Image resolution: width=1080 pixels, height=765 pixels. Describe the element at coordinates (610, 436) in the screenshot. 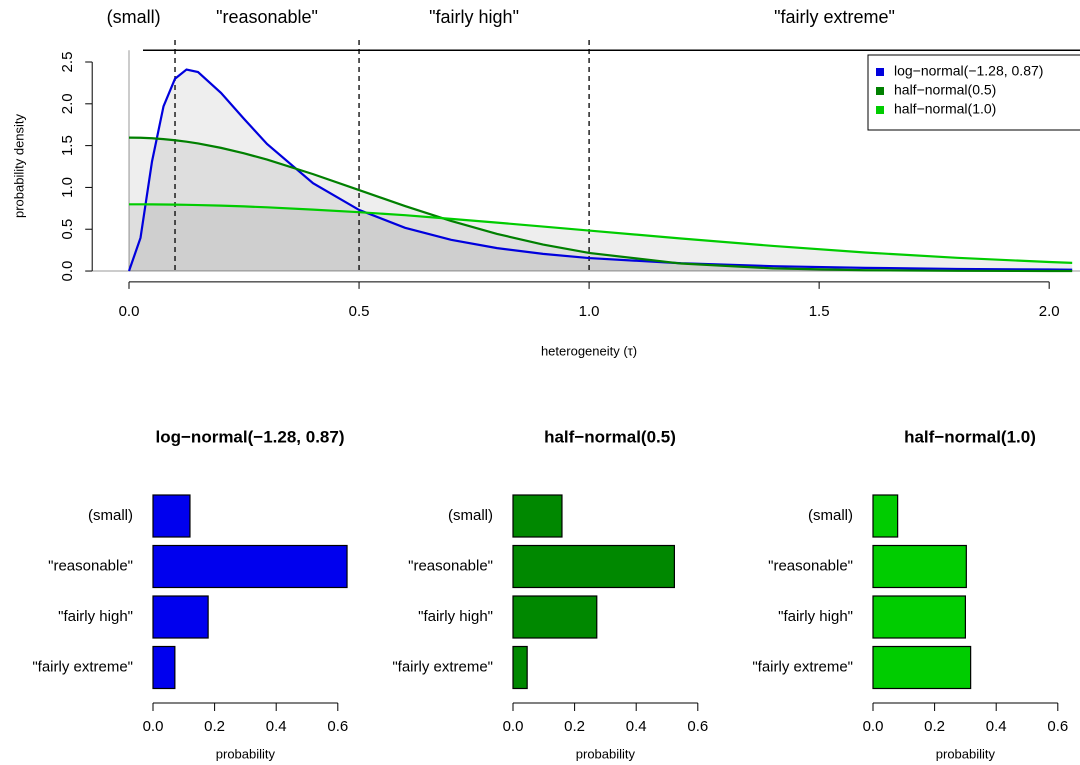

I see `chart-title: half−normal(0.5)` at that location.